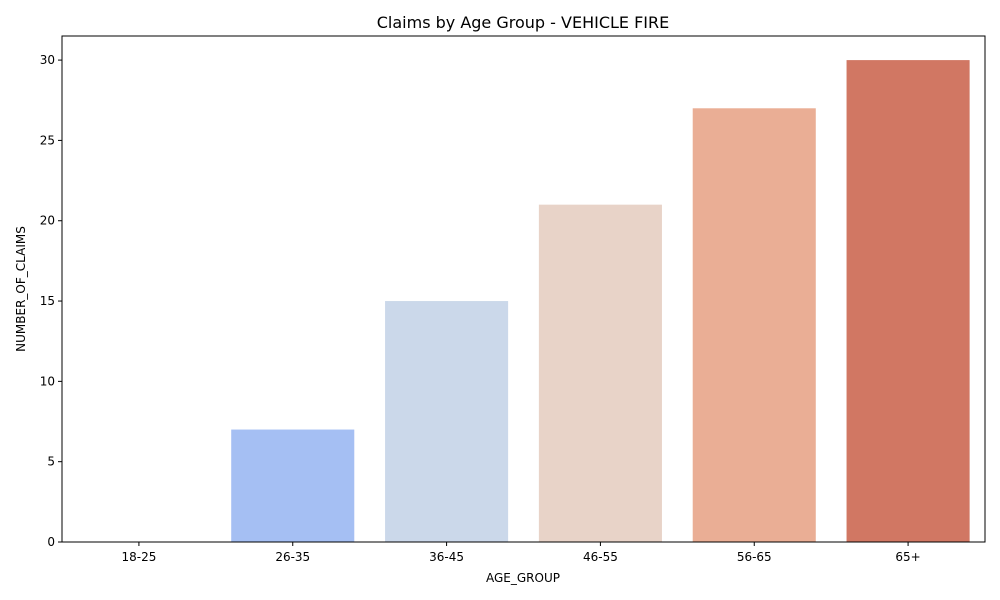  I want to click on x-axis-ticks: 18-25 26-35 36-45 46-55 56-65 65+, so click(521, 553).